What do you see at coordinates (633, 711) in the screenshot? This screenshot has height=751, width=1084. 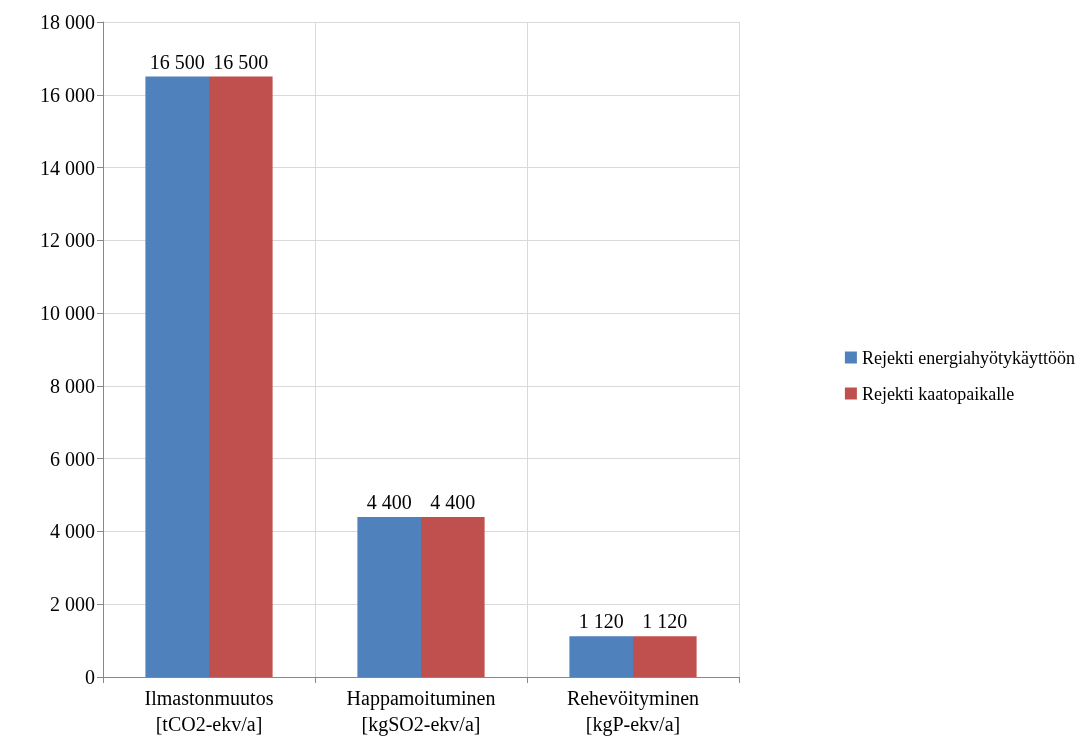 I see `x-tick-label: Rehevöityminen [kgP-ekv/a]` at bounding box center [633, 711].